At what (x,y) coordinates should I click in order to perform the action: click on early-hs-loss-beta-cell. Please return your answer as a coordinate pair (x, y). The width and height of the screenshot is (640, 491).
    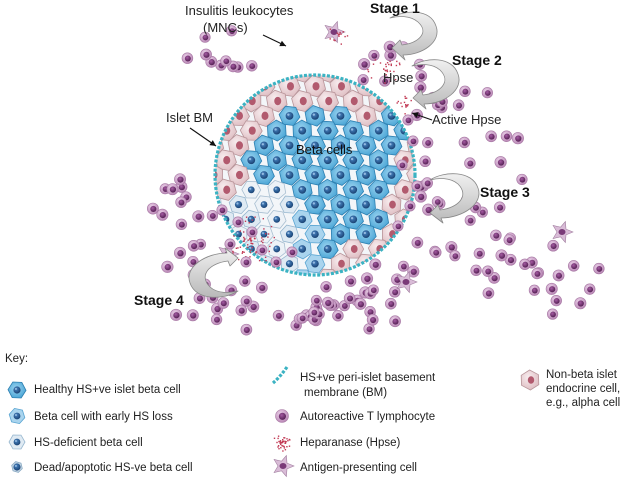
    Looking at the image, I should click on (315, 234).